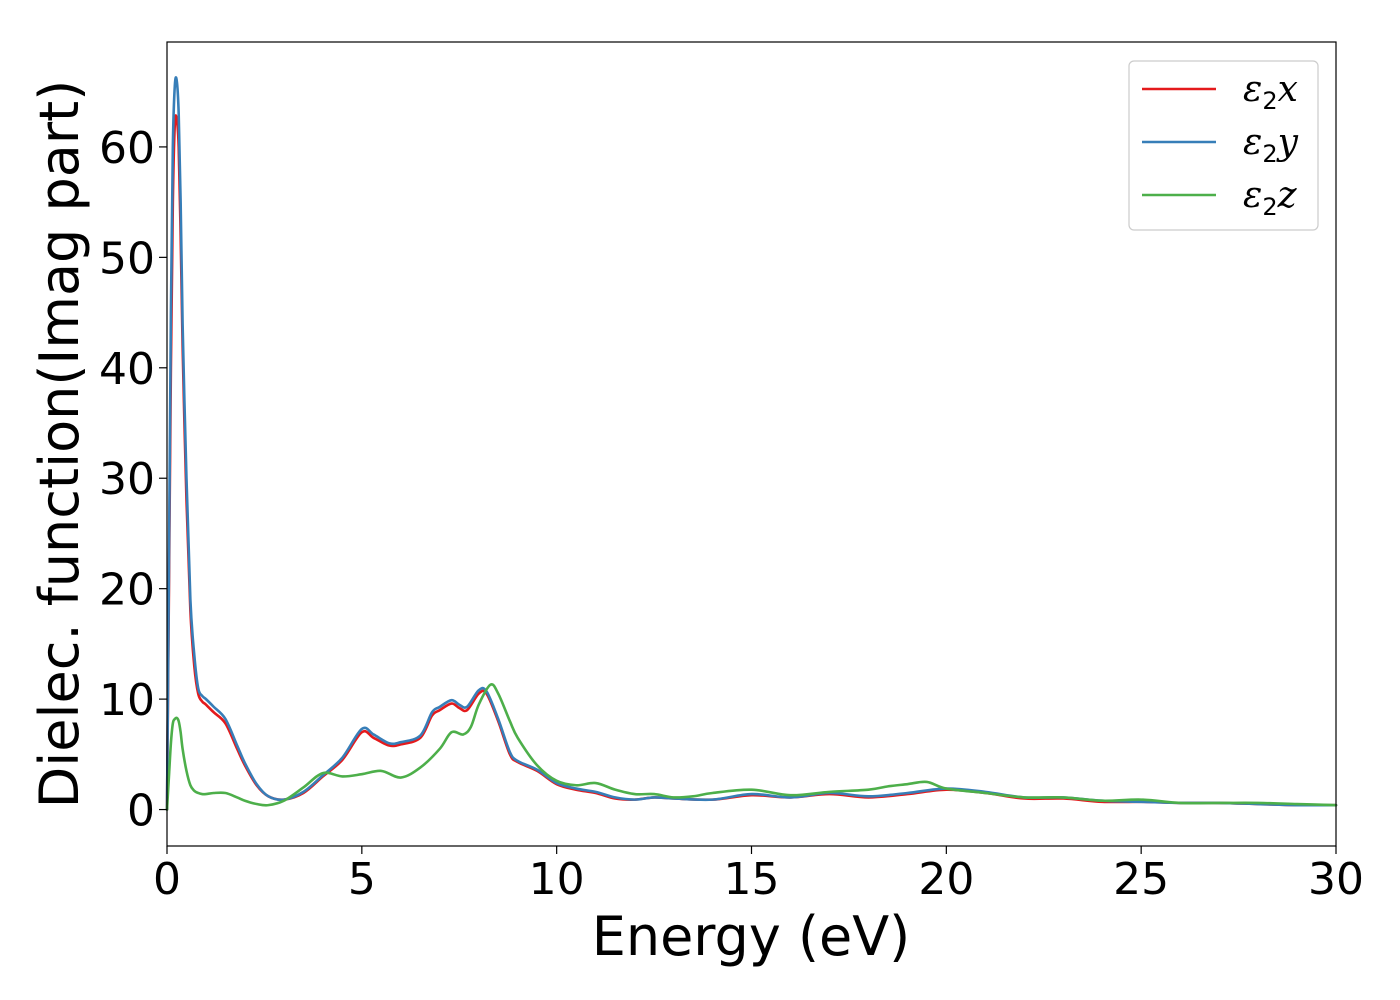 The width and height of the screenshot is (1400, 1000). Describe the element at coordinates (127, 148) in the screenshot. I see `y-tick-label: 60` at that location.